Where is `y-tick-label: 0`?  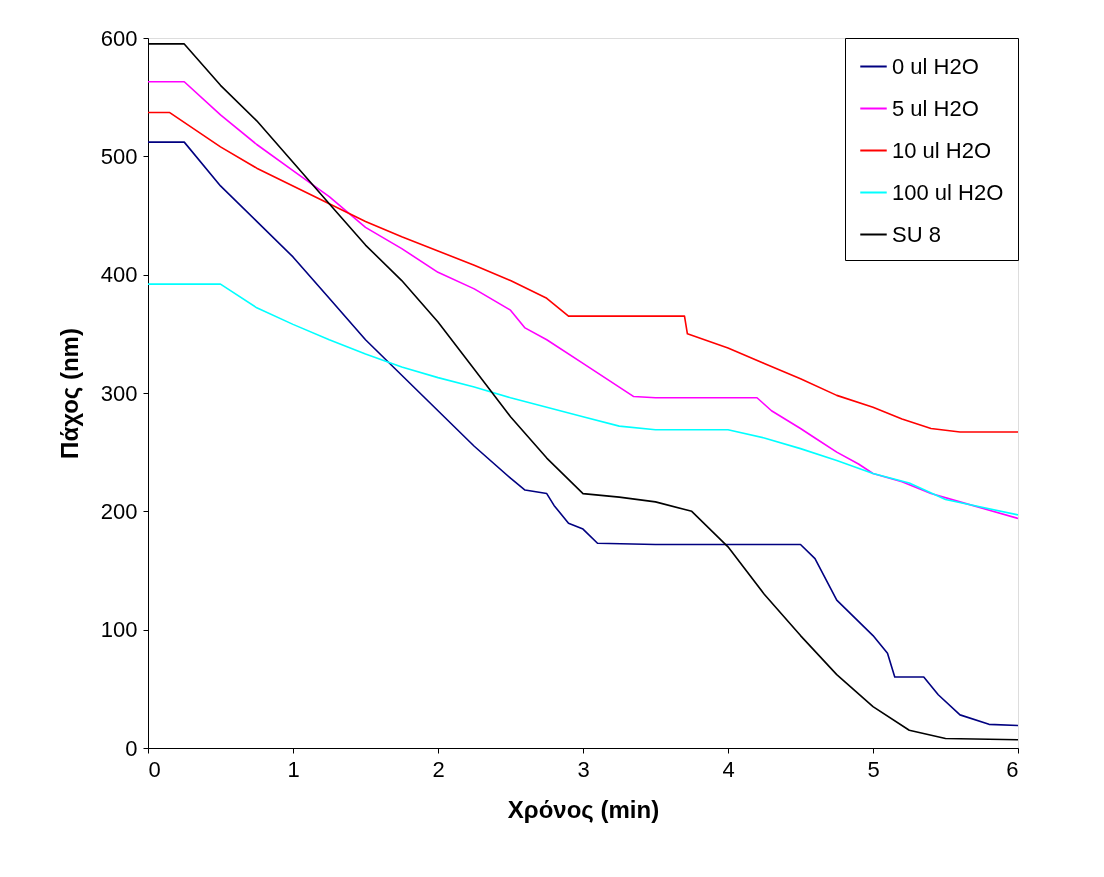
y-tick-label: 0 is located at coordinates (131, 748).